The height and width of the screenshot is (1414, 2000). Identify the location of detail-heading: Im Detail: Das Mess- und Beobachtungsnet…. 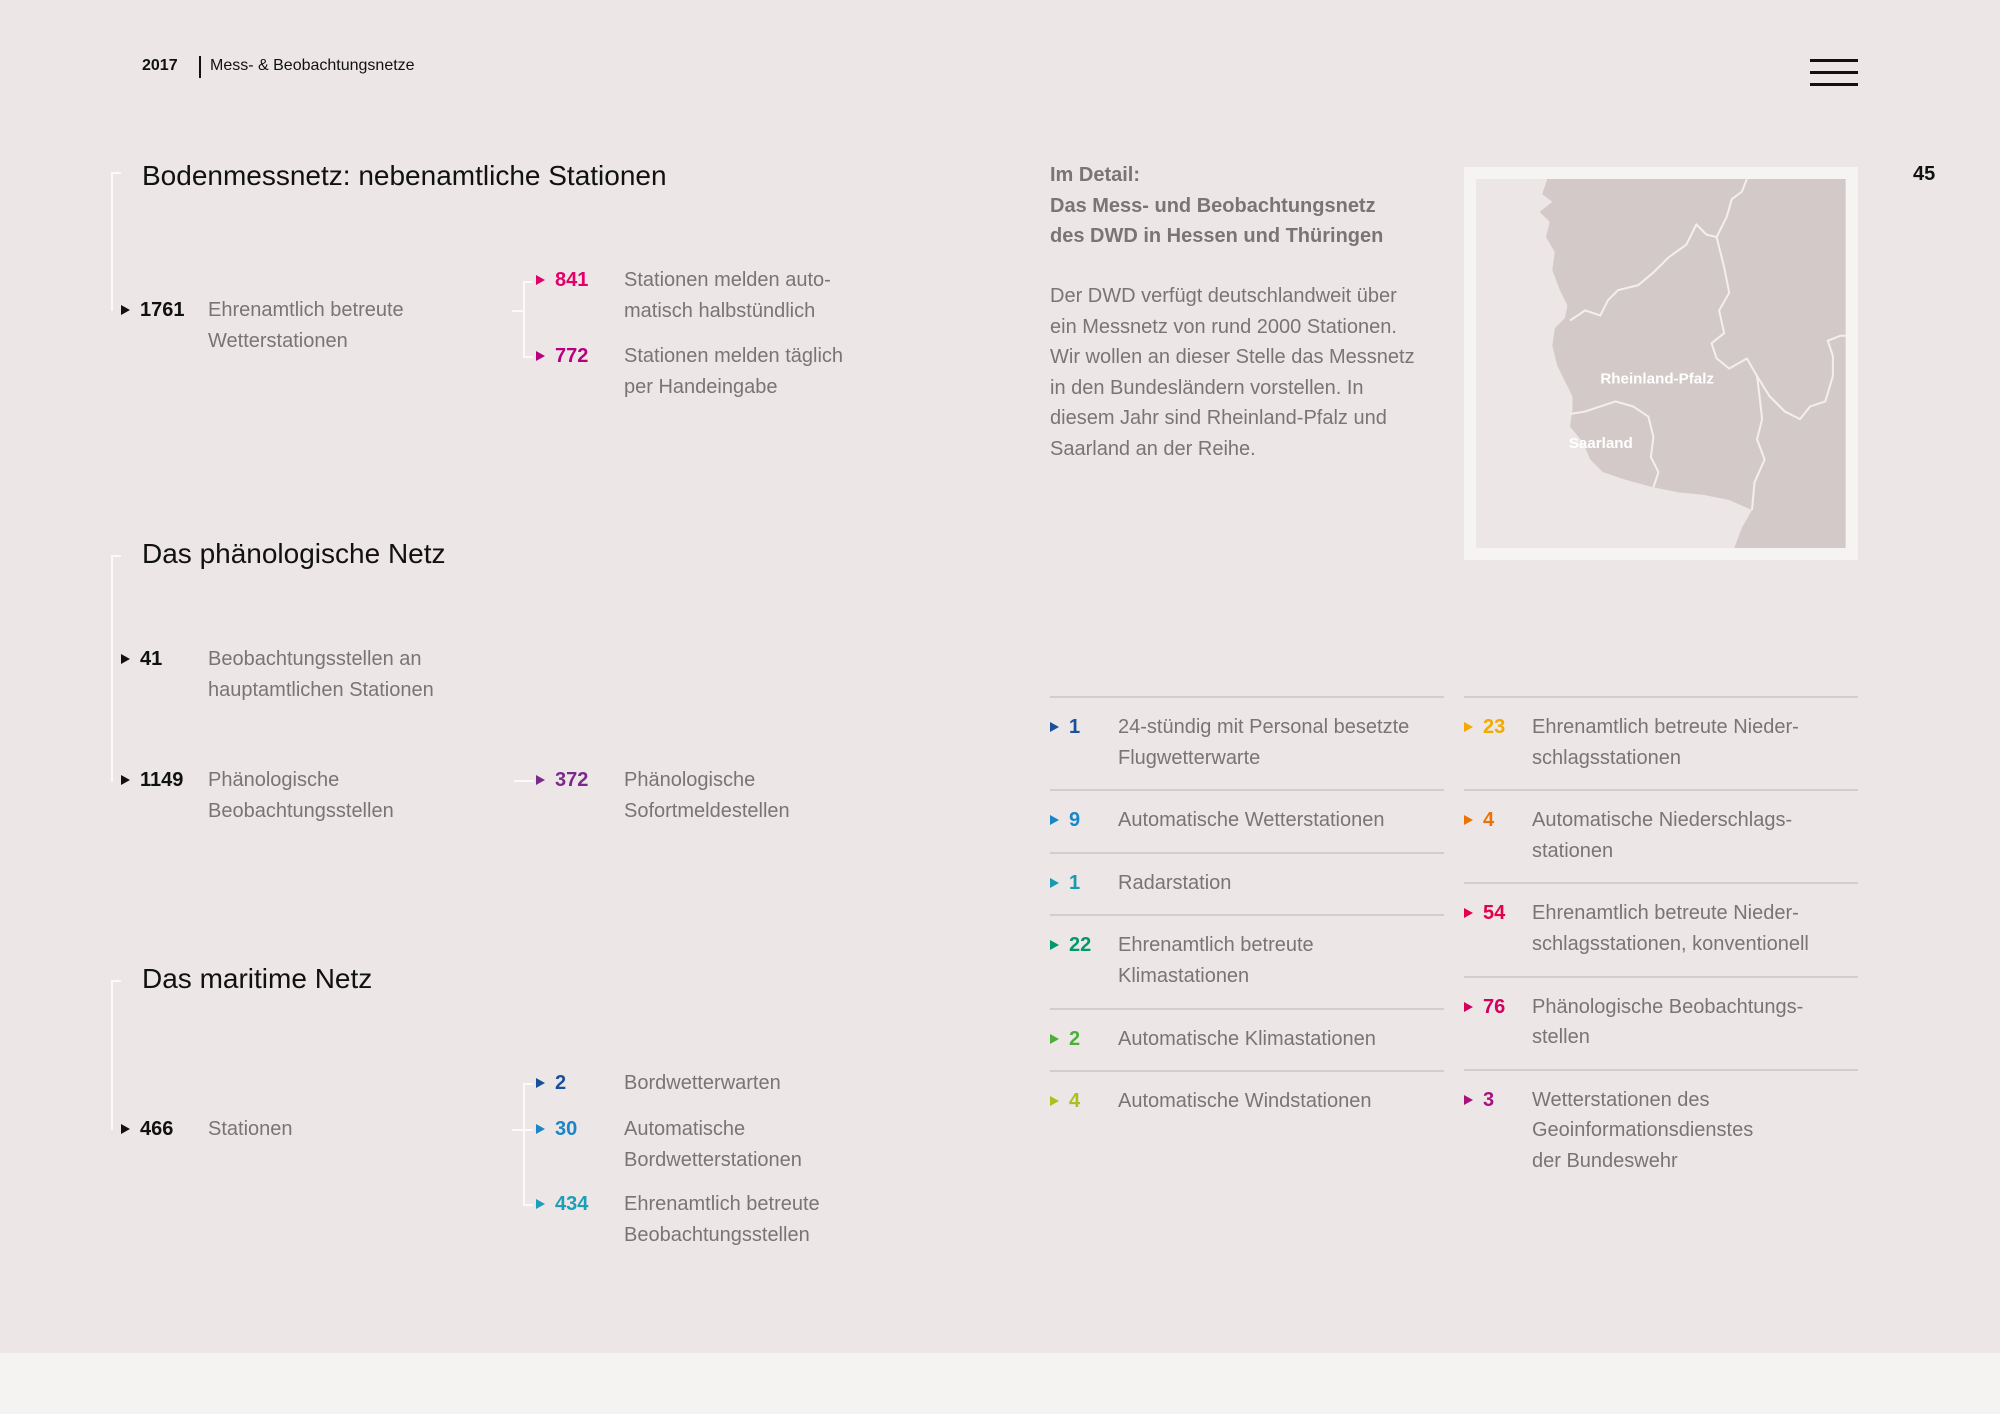
(1217, 206).